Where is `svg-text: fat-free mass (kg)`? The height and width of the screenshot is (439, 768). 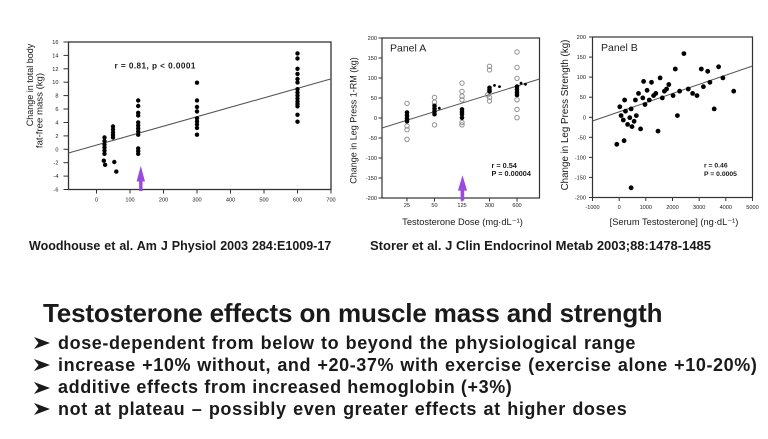
svg-text: fat-free mass (kg) is located at coordinates (40, 110).